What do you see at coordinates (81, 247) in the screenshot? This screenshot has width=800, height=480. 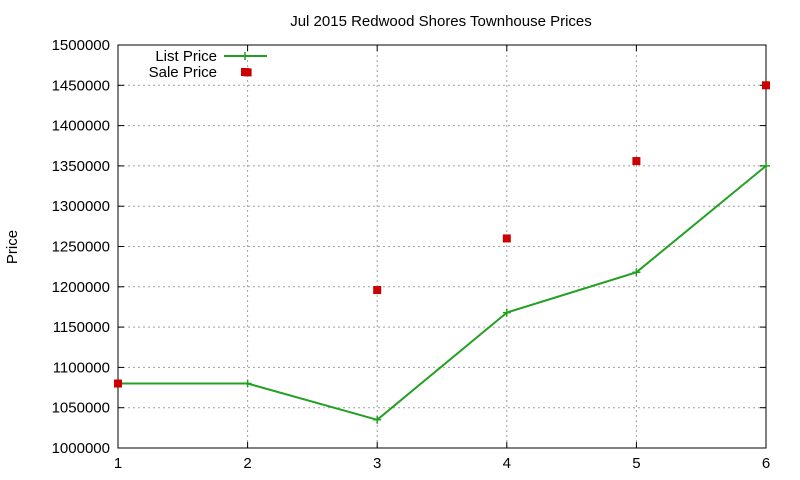 I see `y-tick-label: 1250000` at bounding box center [81, 247].